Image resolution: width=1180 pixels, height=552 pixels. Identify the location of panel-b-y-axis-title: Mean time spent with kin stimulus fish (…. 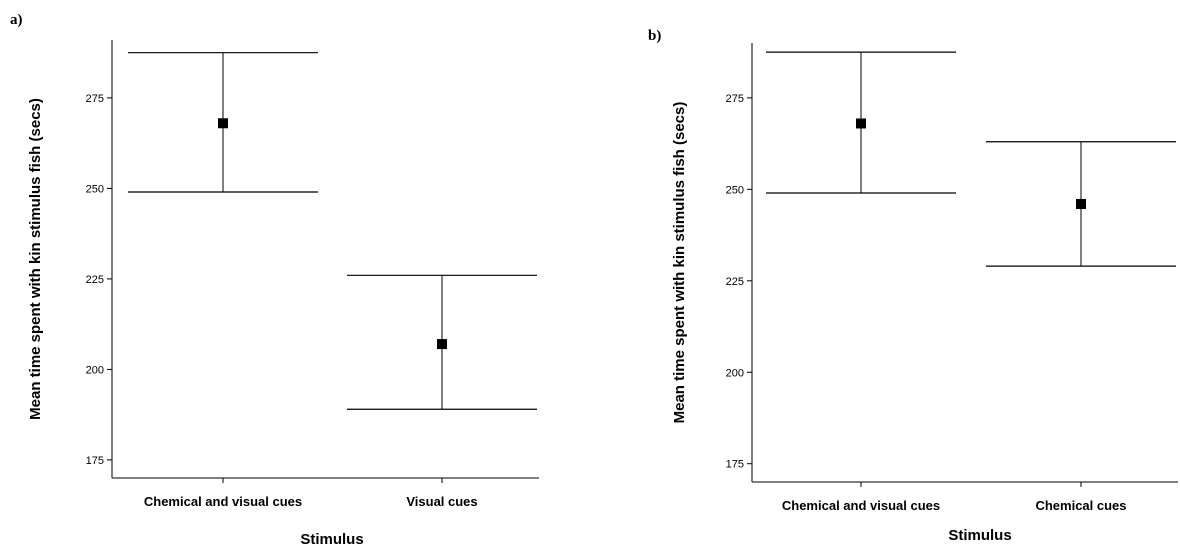
(679, 263).